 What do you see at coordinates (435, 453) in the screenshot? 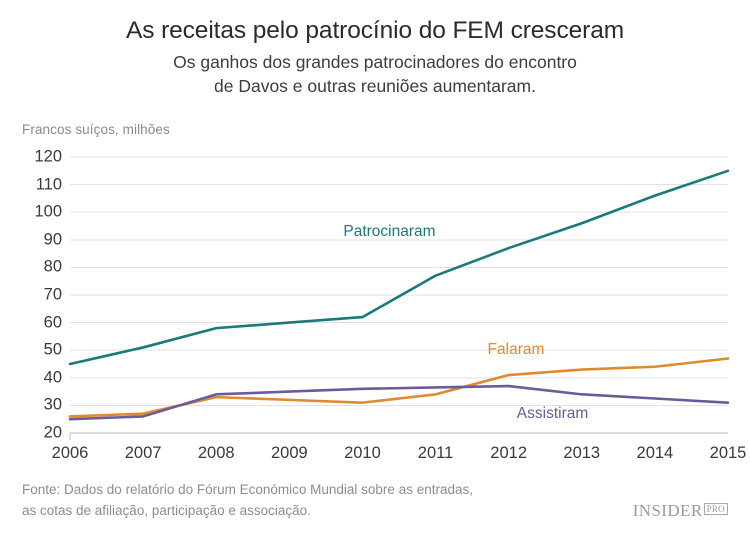
I see `x-axis-tick-label: 2011` at bounding box center [435, 453].